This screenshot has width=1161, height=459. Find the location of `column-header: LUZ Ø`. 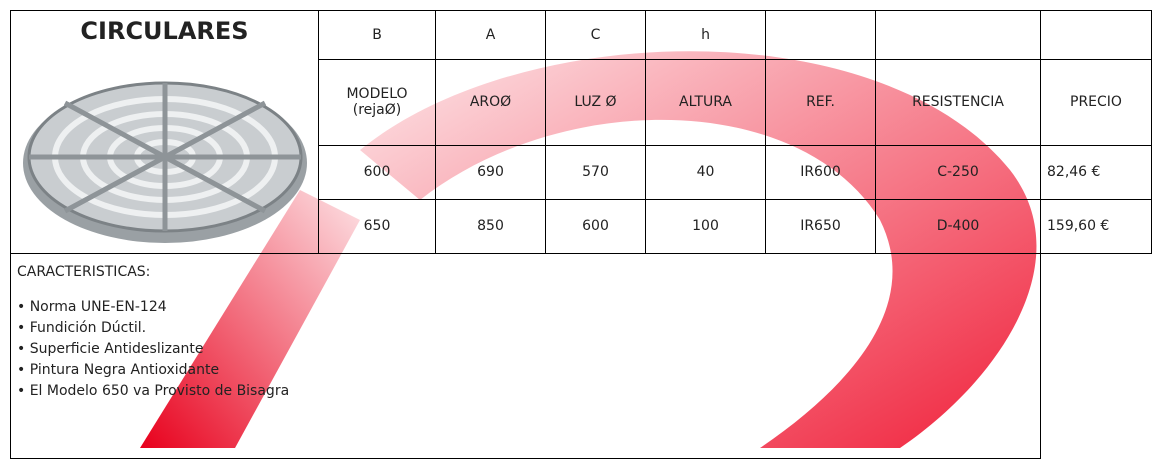

column-header: LUZ Ø is located at coordinates (595, 102).